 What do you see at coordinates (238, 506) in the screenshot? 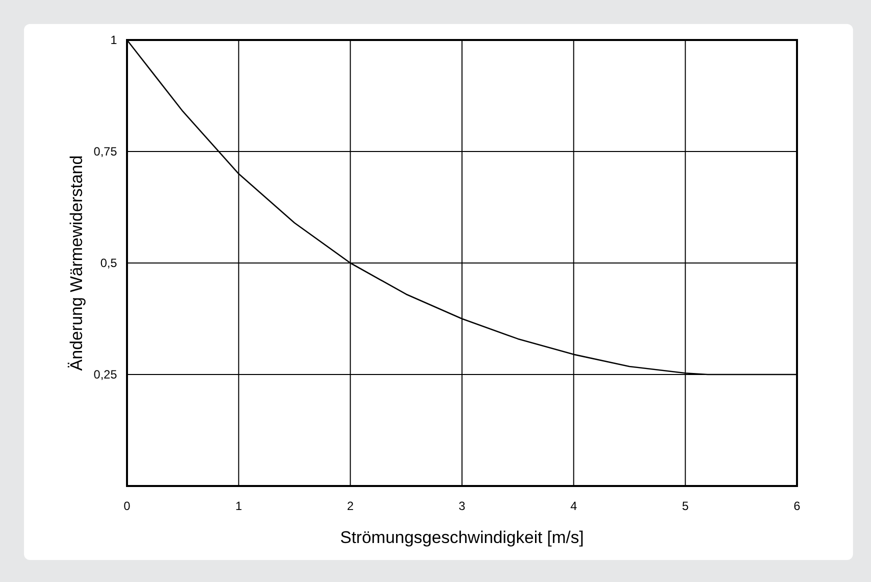
I see `x-tick-label: 1` at bounding box center [238, 506].